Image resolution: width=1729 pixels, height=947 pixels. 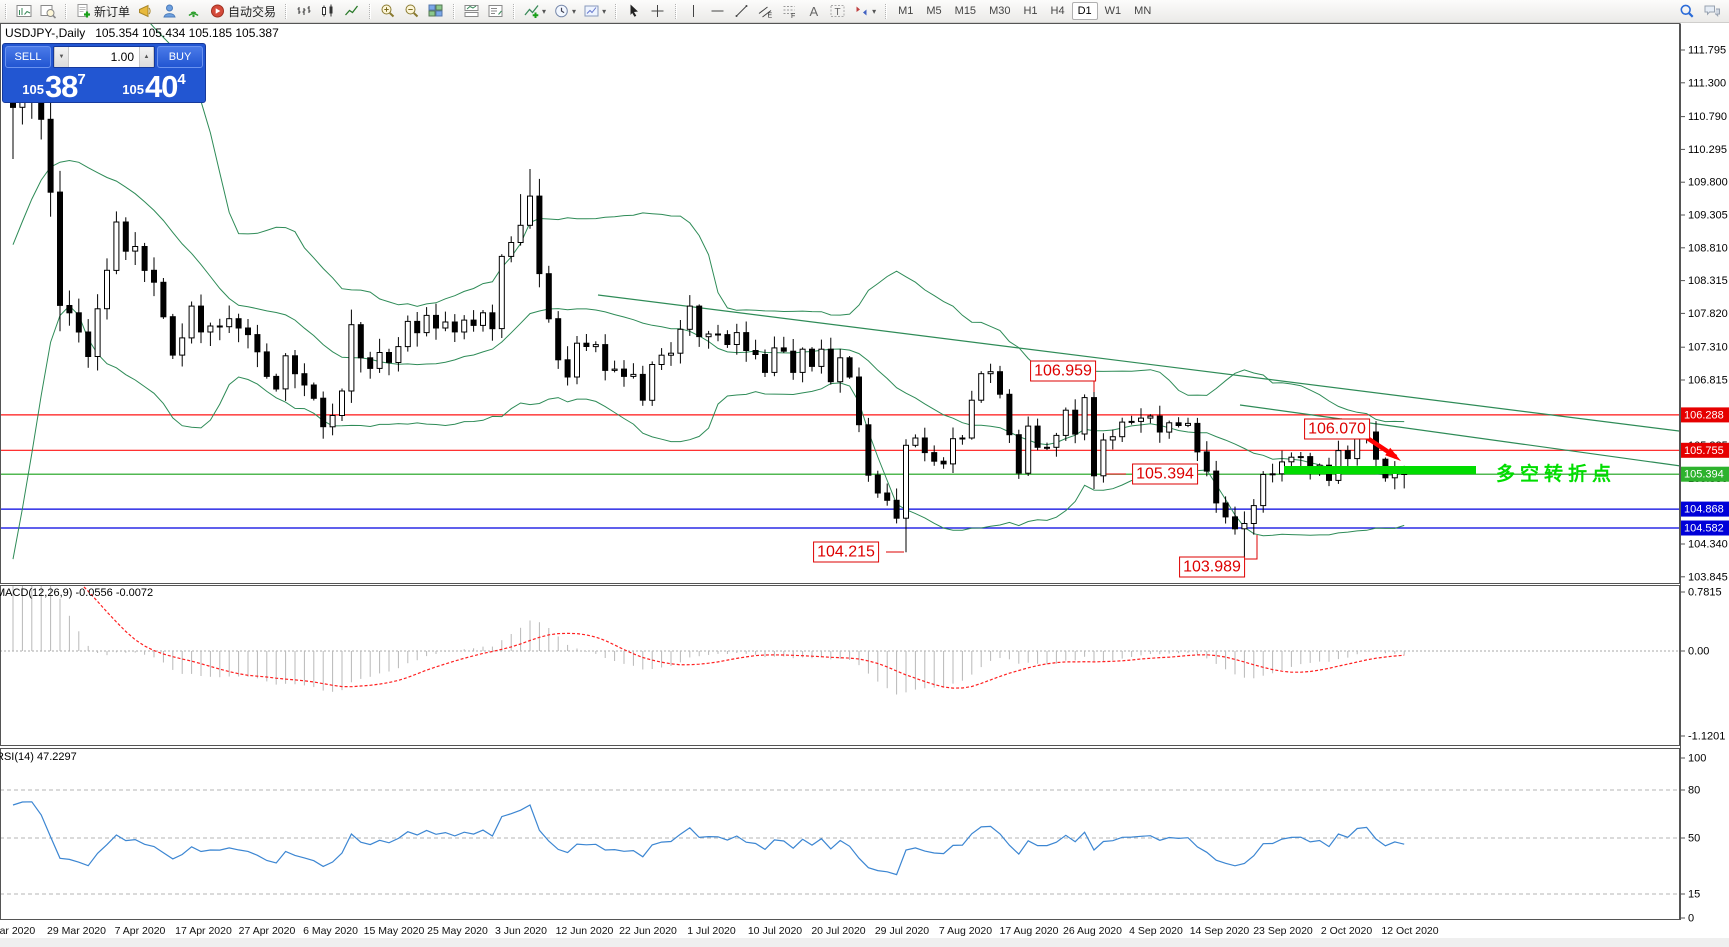 What do you see at coordinates (457, 931) in the screenshot?
I see `svg-text: 25 May 2020` at bounding box center [457, 931].